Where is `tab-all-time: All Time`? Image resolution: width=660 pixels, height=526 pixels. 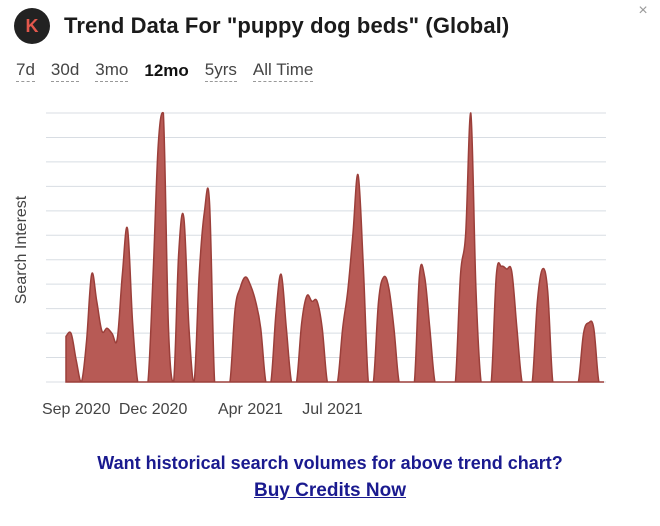
tab-all-time: All Time is located at coordinates (283, 71).